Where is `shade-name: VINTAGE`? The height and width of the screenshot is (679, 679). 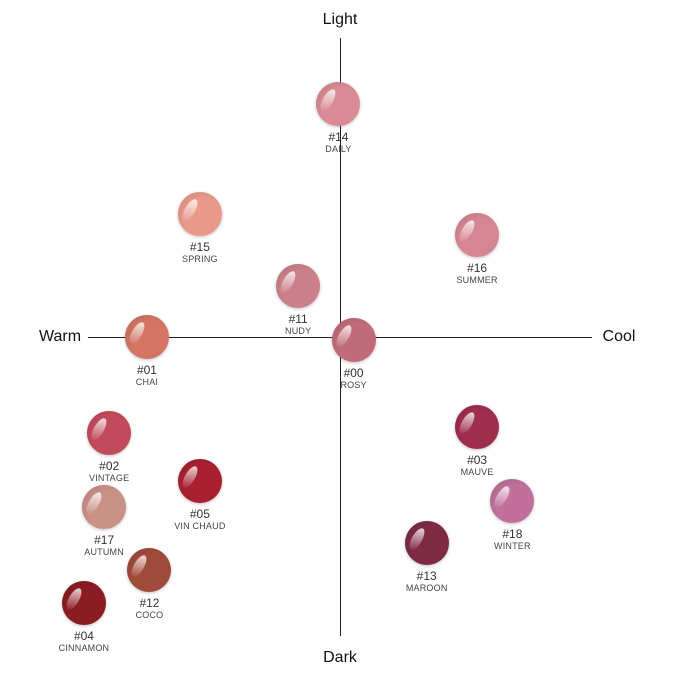 shade-name: VINTAGE is located at coordinates (109, 477).